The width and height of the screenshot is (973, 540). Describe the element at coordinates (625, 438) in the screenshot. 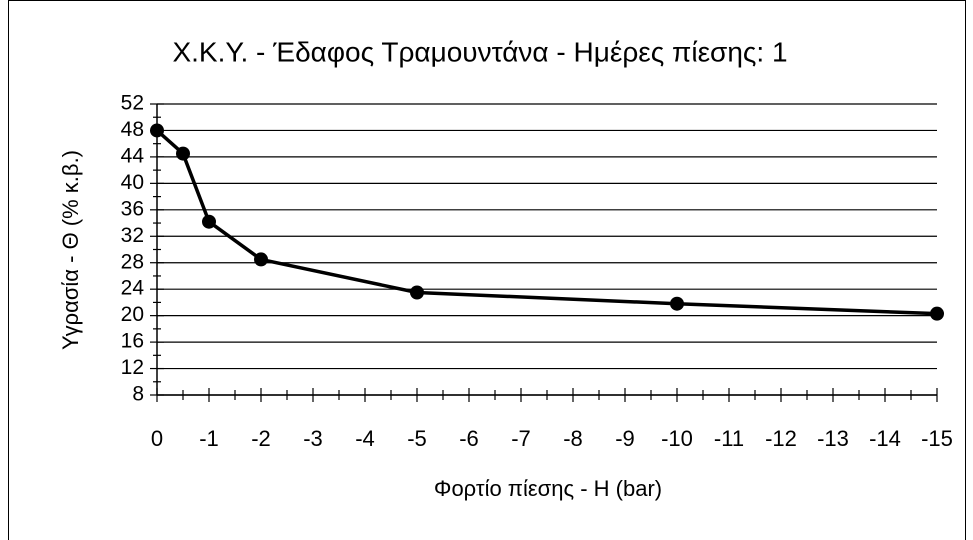

I see `x-tick-label: -9` at that location.